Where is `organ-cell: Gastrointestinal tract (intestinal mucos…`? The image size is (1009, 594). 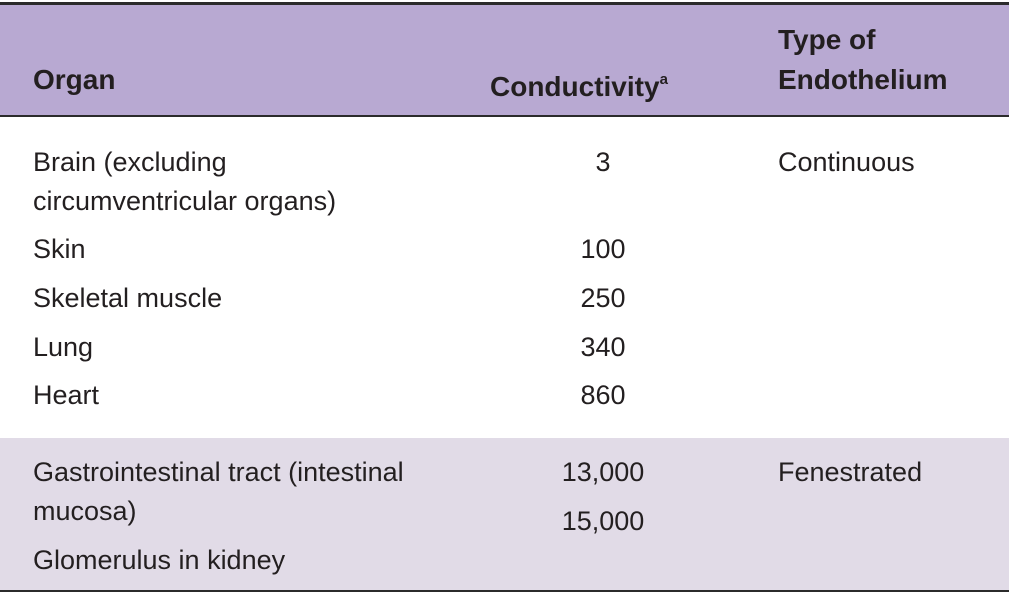 organ-cell: Gastrointestinal tract (intestinal mucos… is located at coordinates (218, 491).